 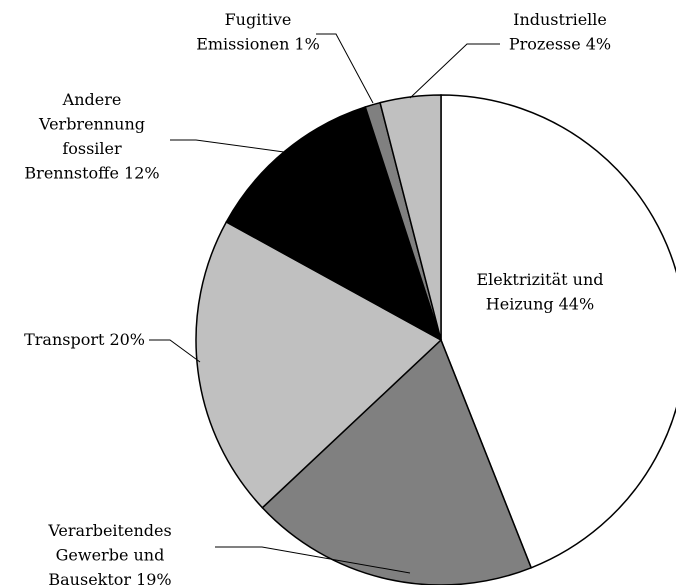 I want to click on label-line: Gewerbe und, so click(x=110, y=554).